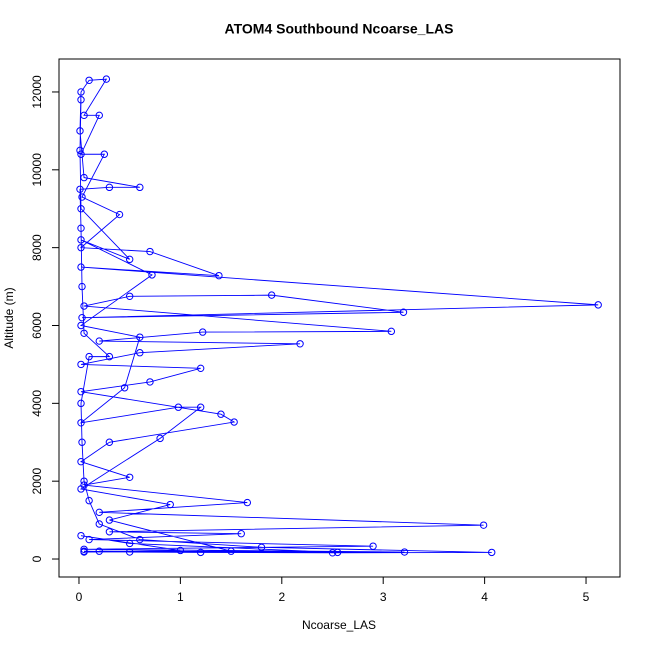  What do you see at coordinates (180, 597) in the screenshot?
I see `x-tick-label: 1` at bounding box center [180, 597].